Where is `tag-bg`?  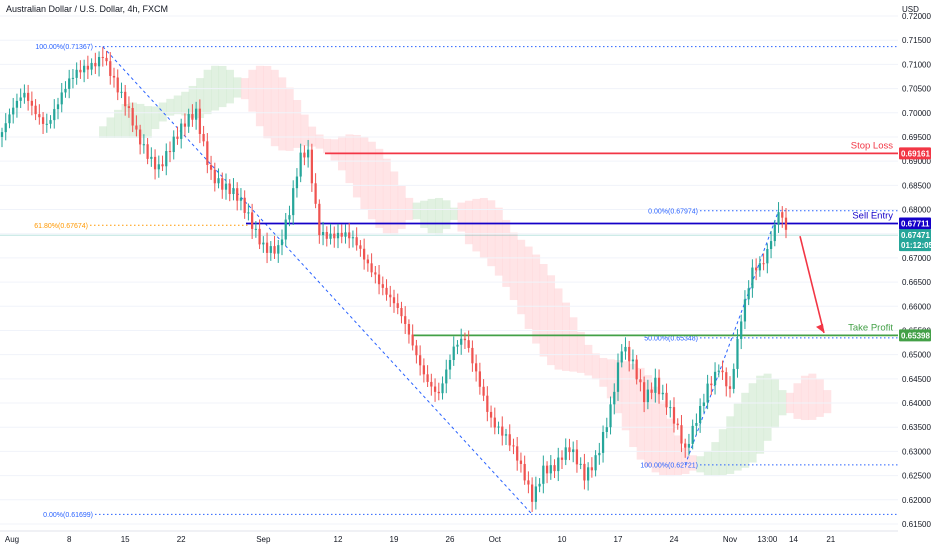 tag-bg is located at coordinates (915, 335).